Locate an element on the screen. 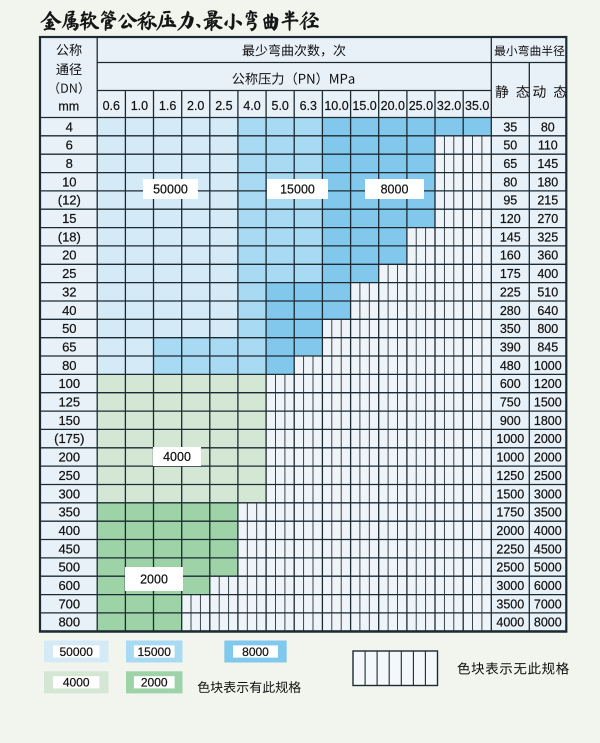 The image size is (600, 743). svg-text: 360 is located at coordinates (547, 256).